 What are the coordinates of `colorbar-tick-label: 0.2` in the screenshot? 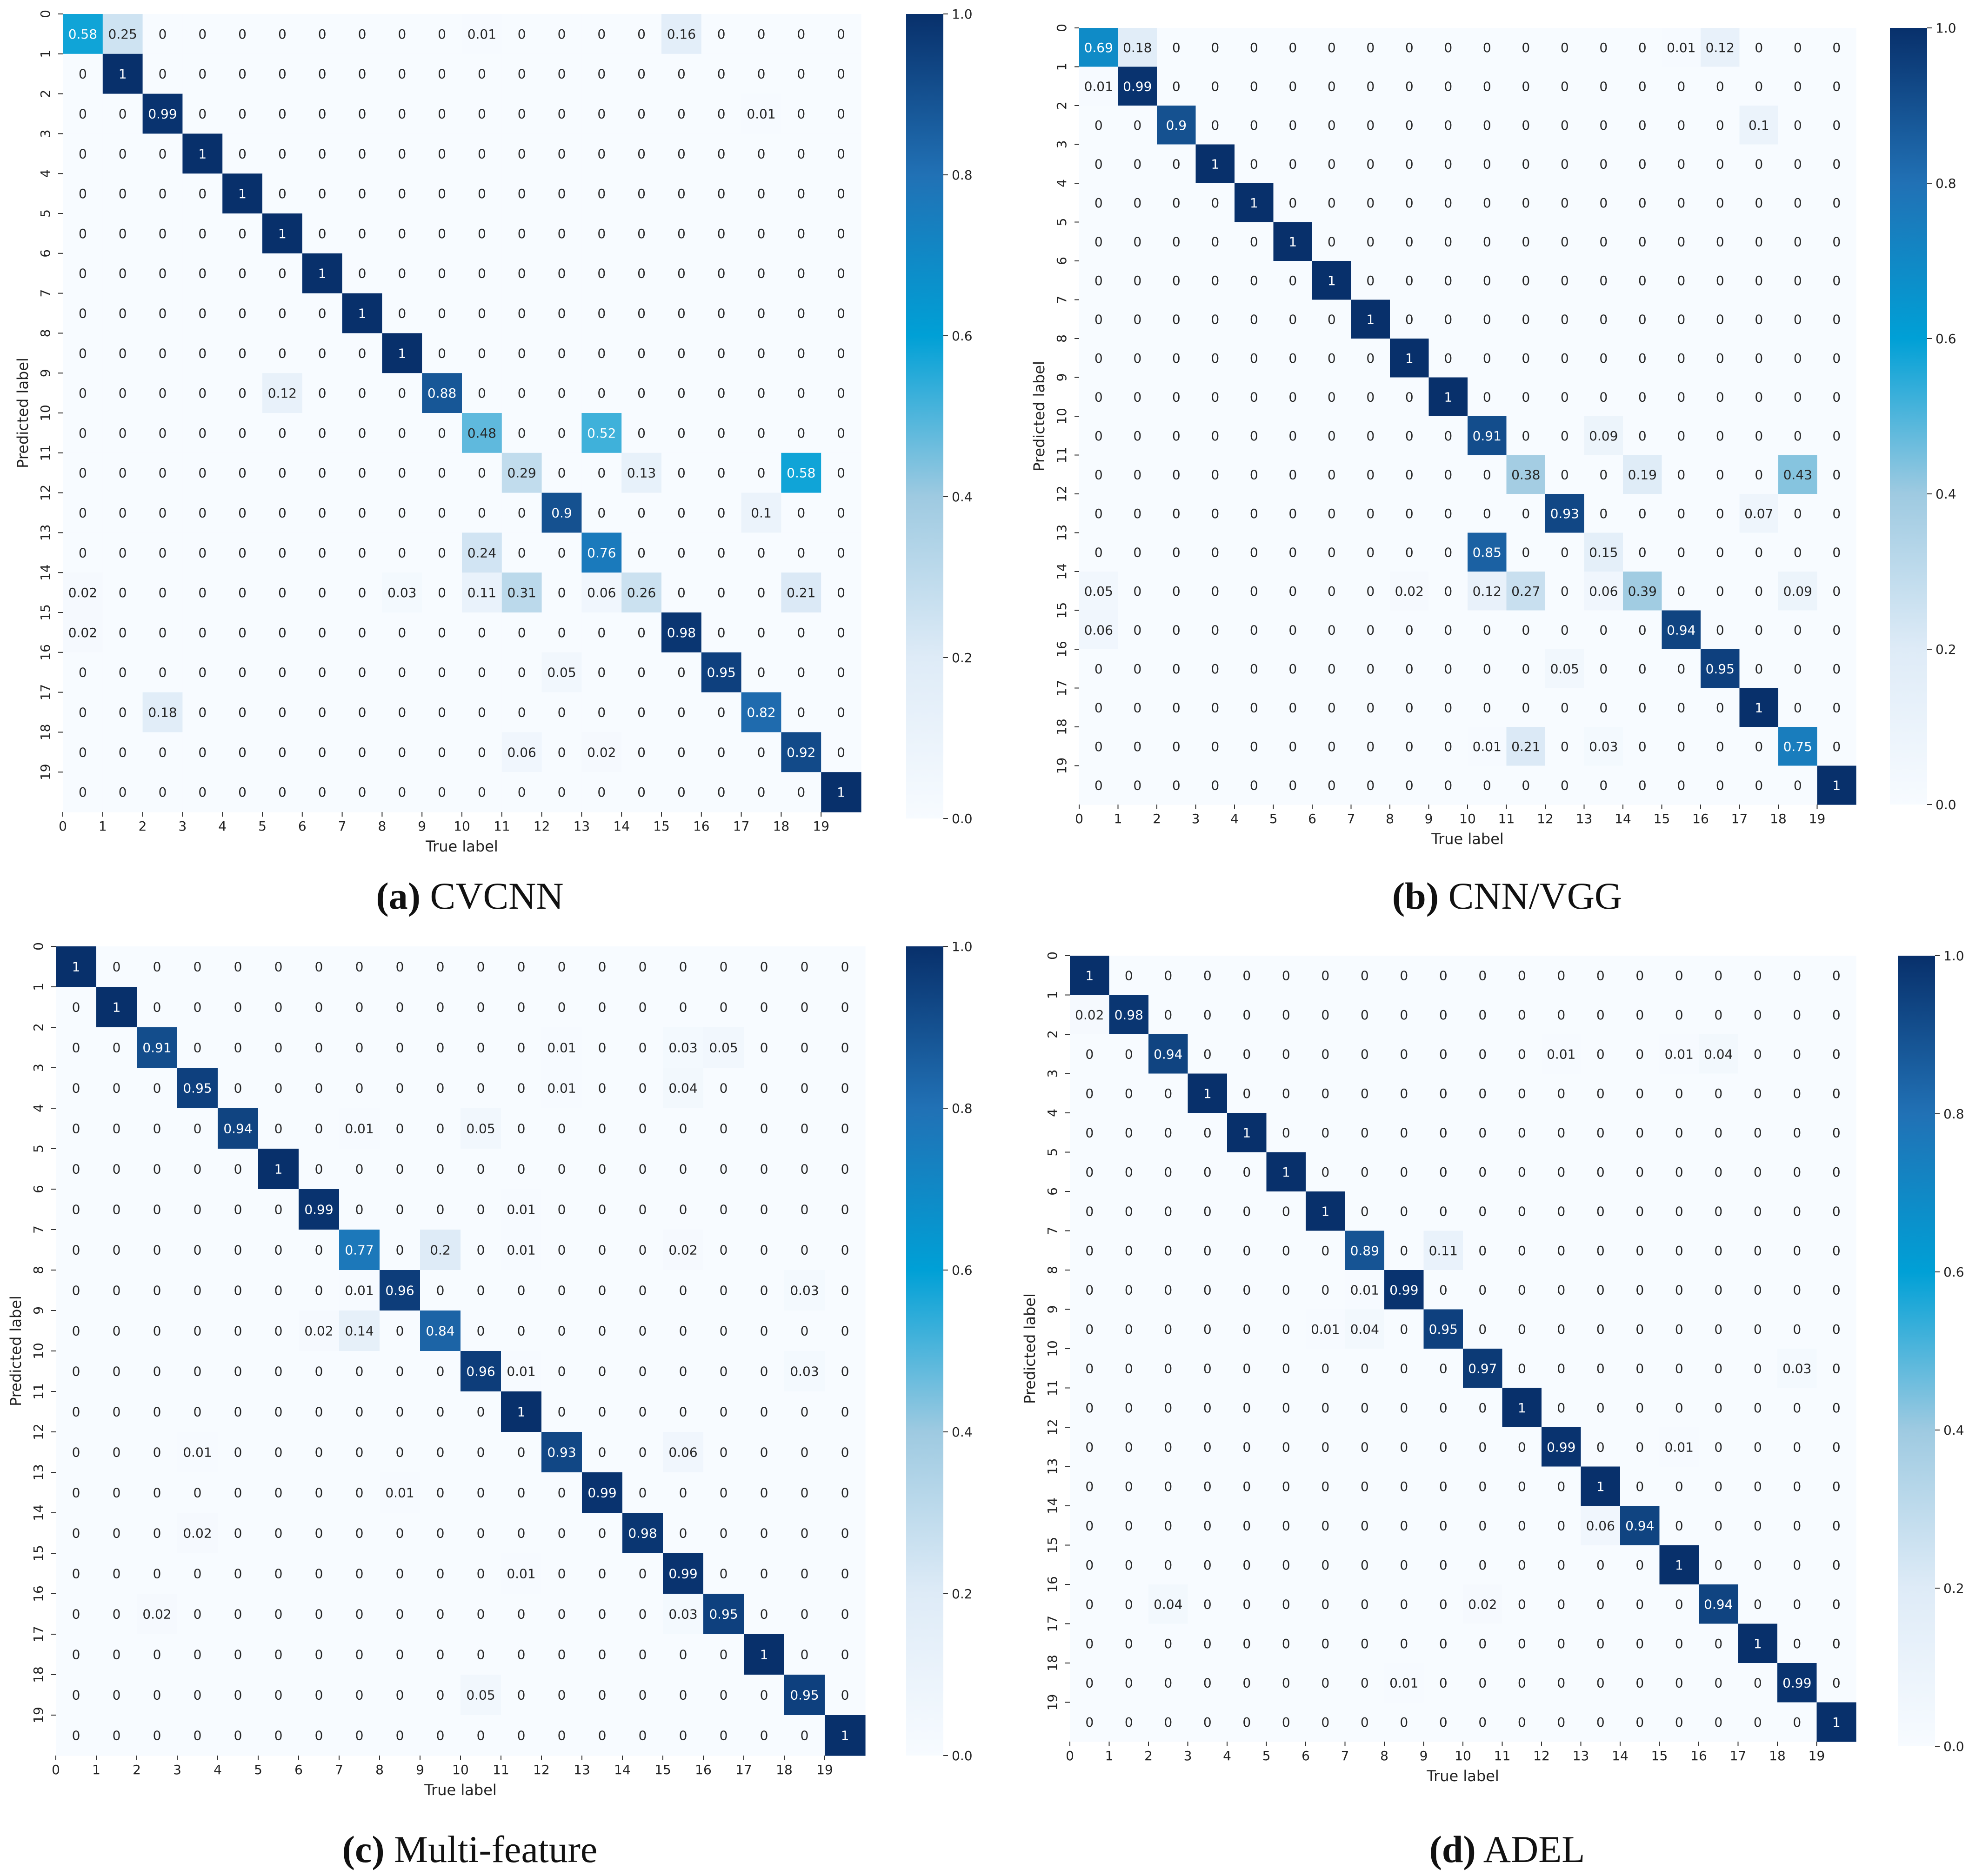 It's located at (1953, 1588).